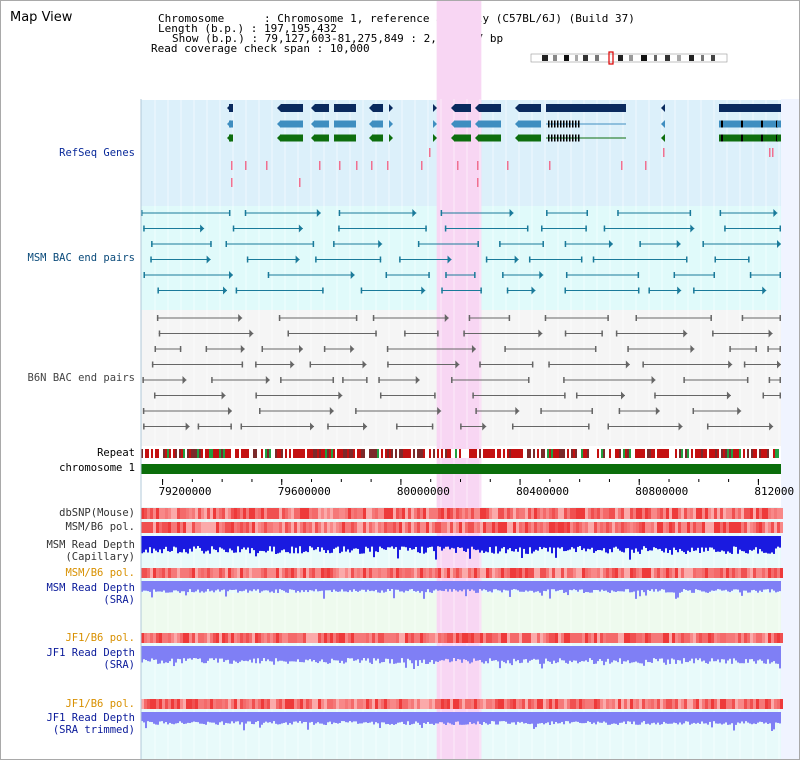 The width and height of the screenshot is (800, 760). What do you see at coordinates (446, 318) in the screenshot?
I see `b6n-bac-end` at bounding box center [446, 318].